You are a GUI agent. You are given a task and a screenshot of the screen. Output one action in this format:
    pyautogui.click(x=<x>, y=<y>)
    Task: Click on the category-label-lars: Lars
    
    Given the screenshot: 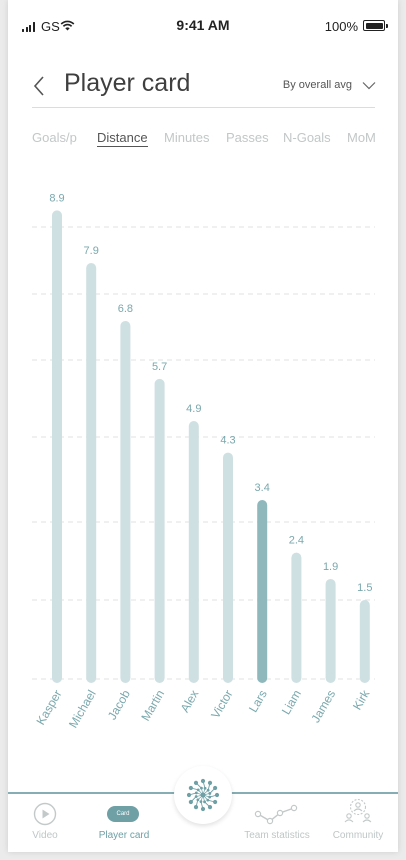 What is the action you would take?
    pyautogui.click(x=258, y=701)
    